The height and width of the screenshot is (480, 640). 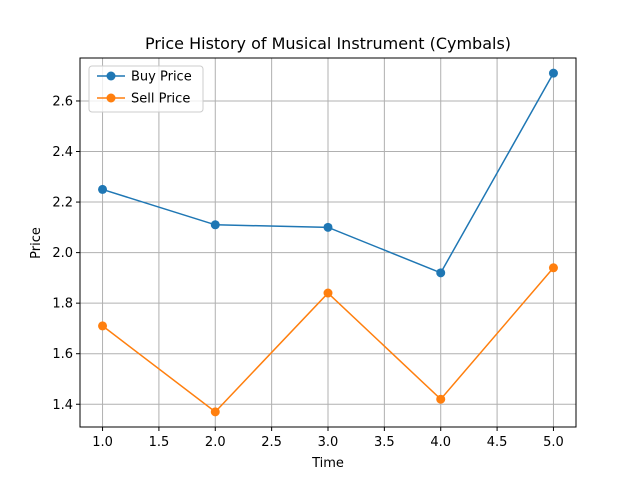 I want to click on y-axis-label: Price, so click(x=36, y=243).